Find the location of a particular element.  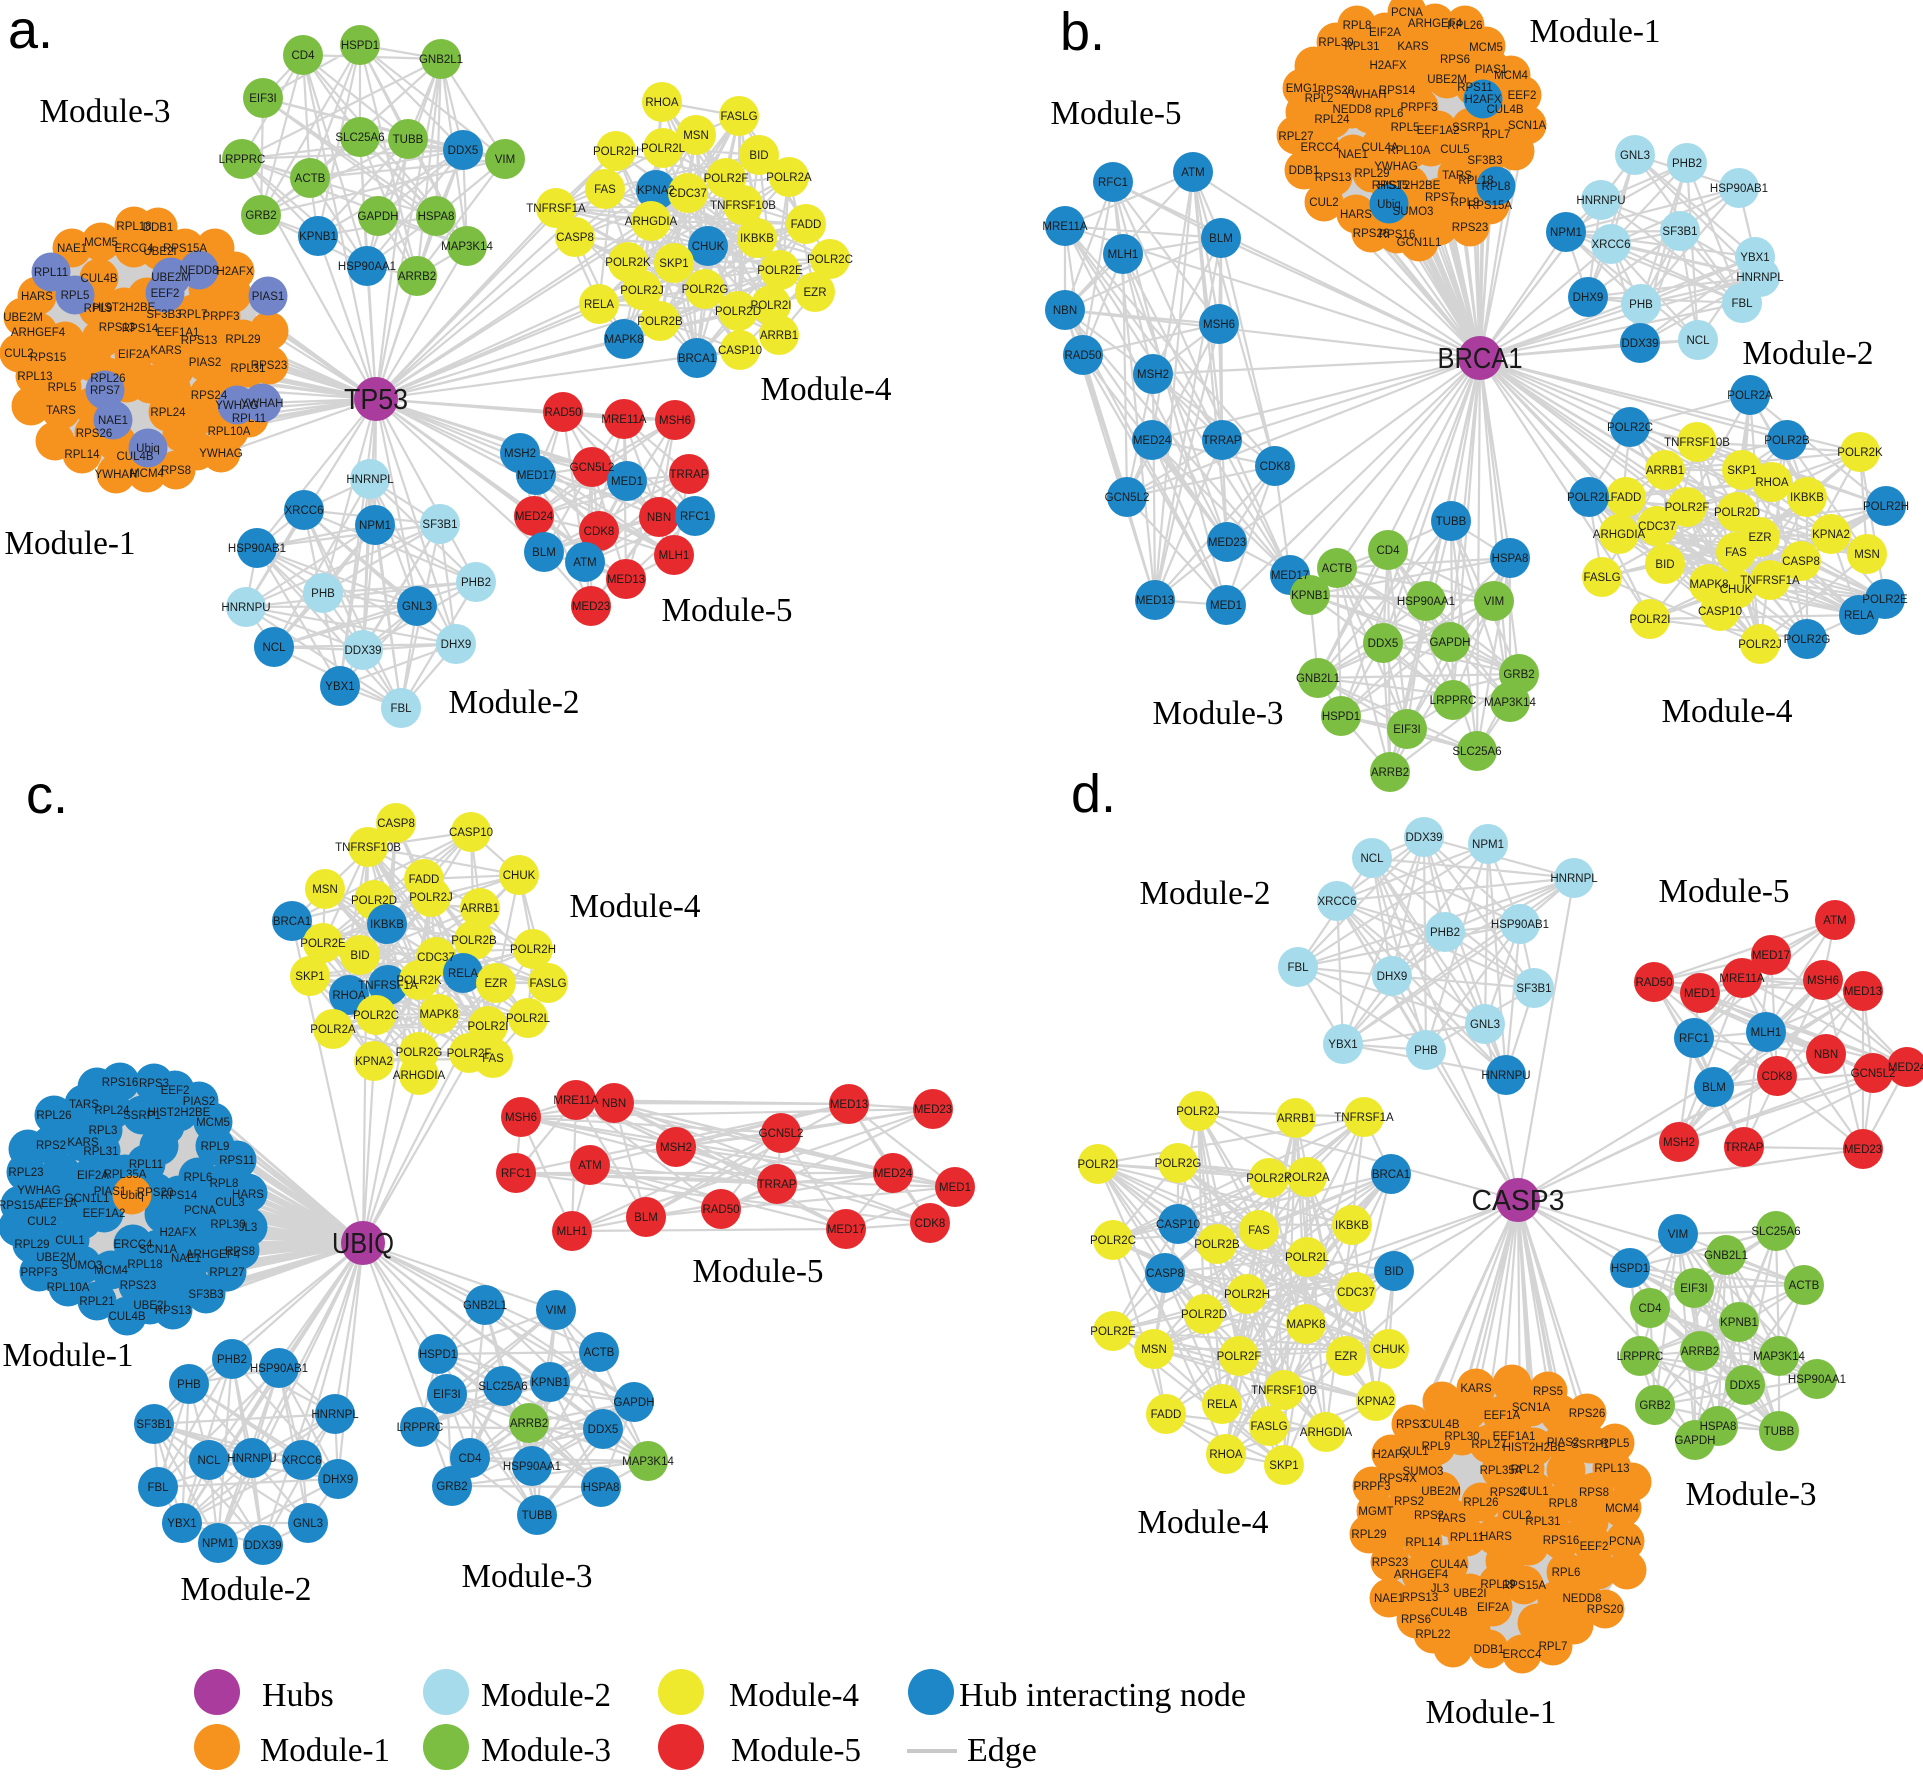

svg-text: UBE2I is located at coordinates (1469, 1594).